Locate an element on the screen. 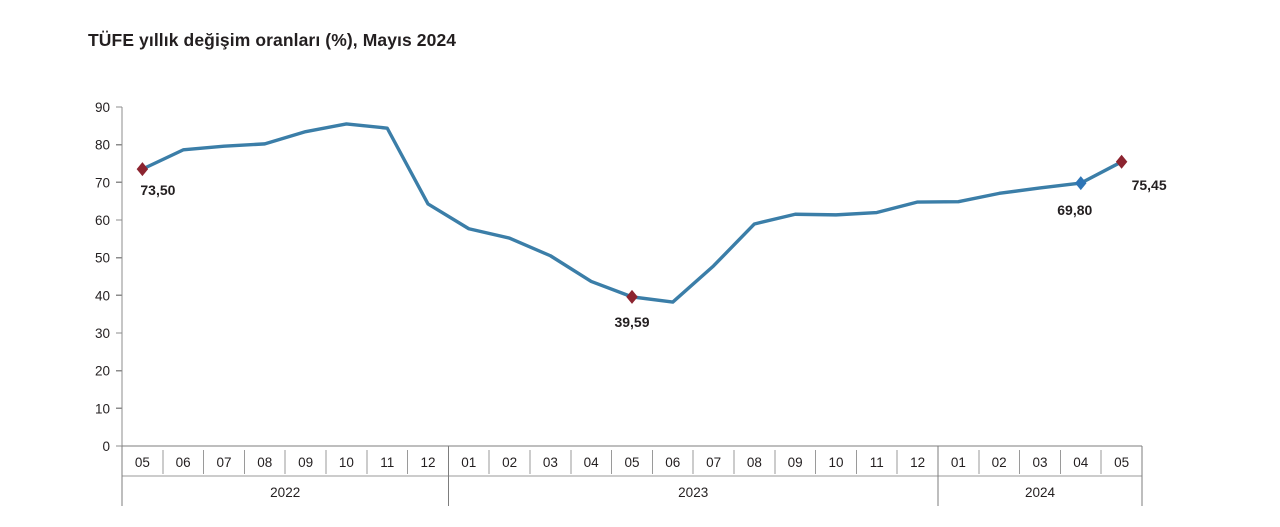  y-axis-tick-label: 20 is located at coordinates (102, 371).